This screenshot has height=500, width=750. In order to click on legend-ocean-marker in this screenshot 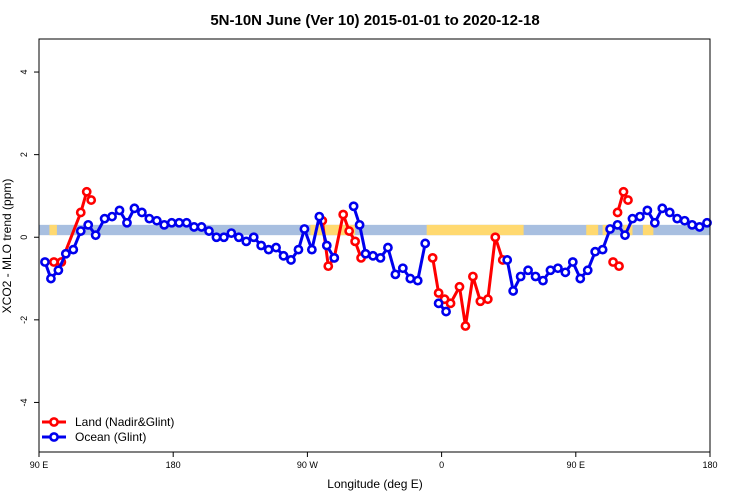, I will do `click(54, 437)`.